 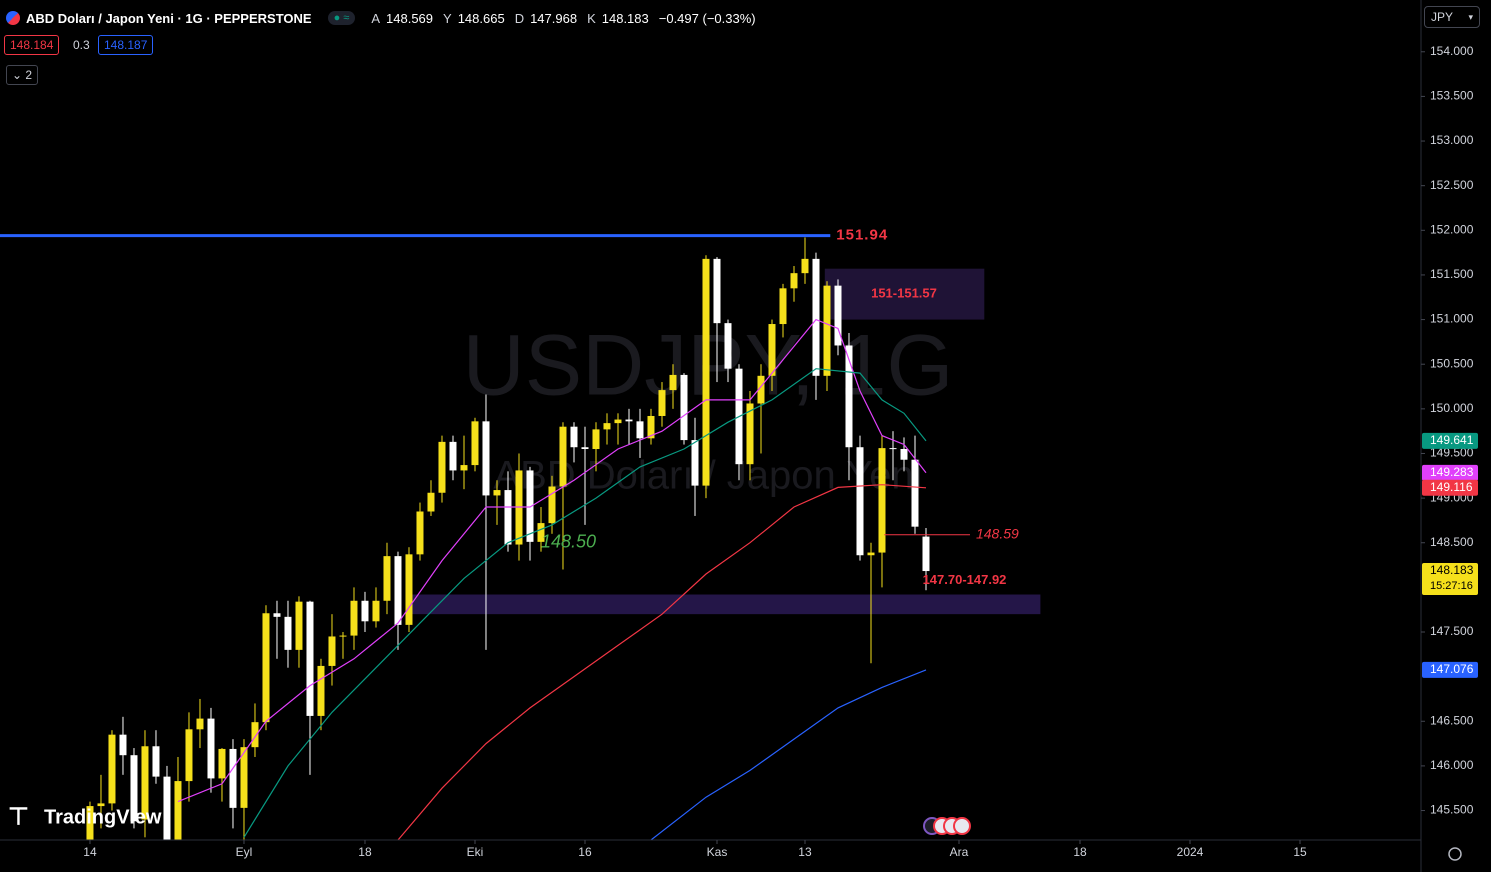 What do you see at coordinates (1452, 51) in the screenshot?
I see `y-tick-label: 154.000` at bounding box center [1452, 51].